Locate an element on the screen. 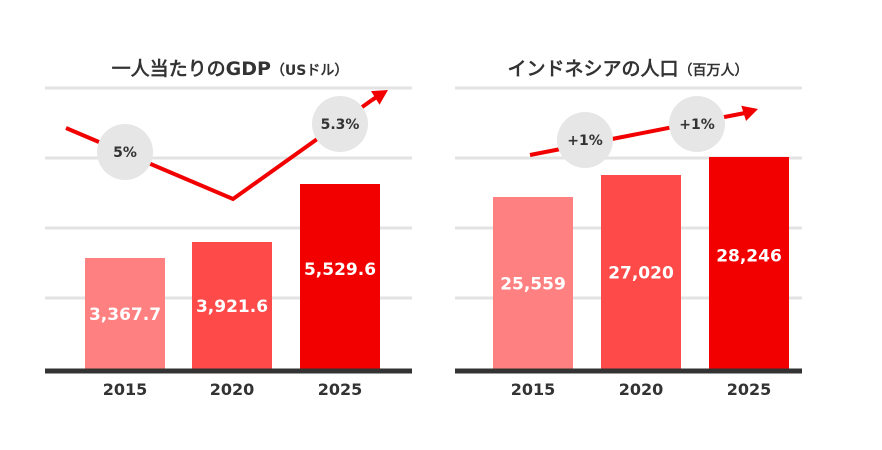 The image size is (882, 450). chart-title: 一人当たりのGDP（USドル） is located at coordinates (230, 68).